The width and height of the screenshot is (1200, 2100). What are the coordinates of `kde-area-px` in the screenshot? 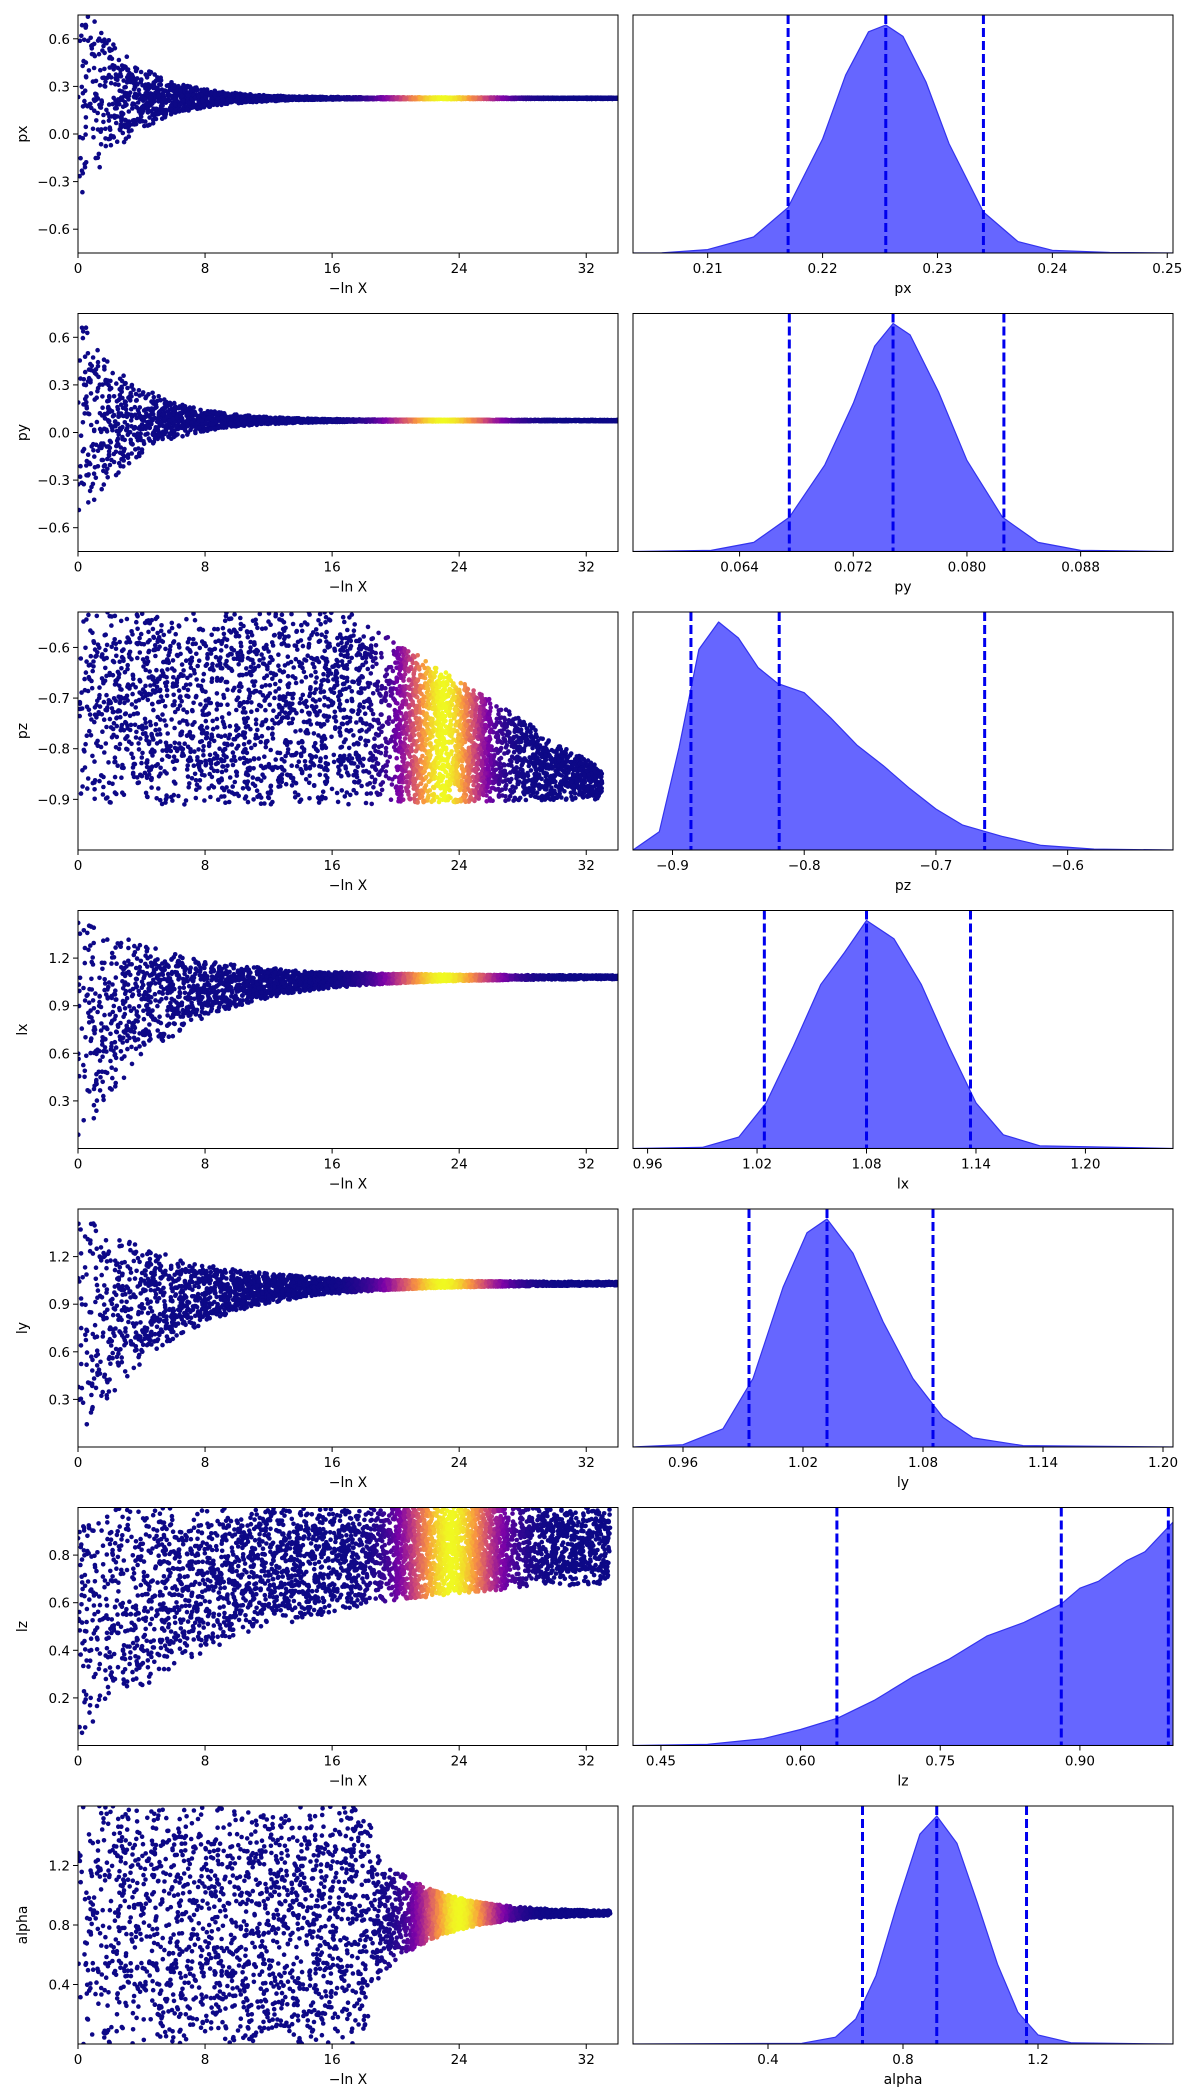 It's located at (903, 138).